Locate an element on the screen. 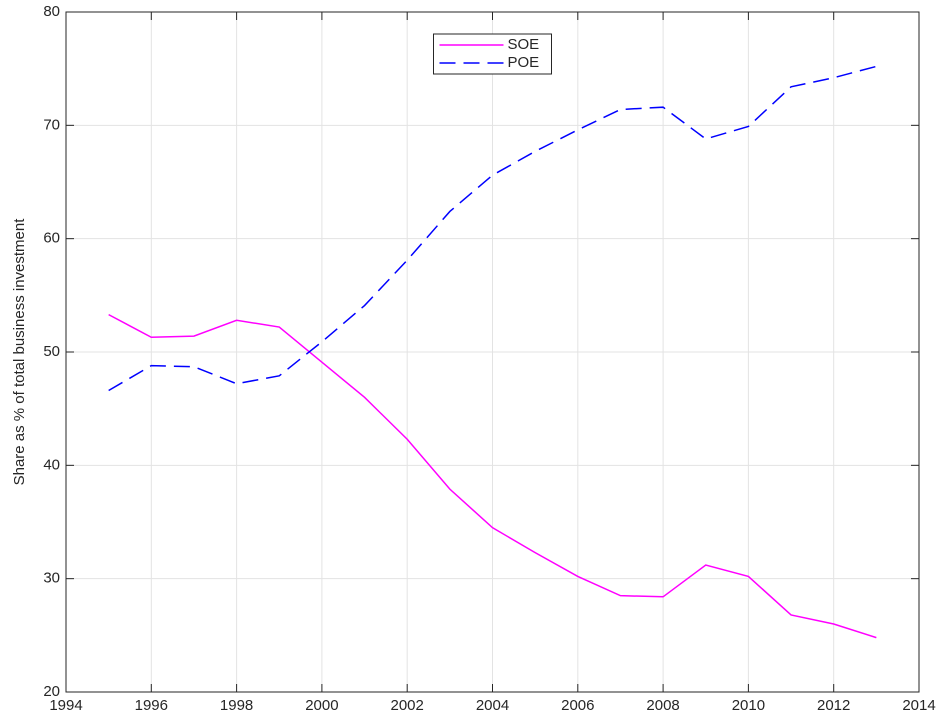 This screenshot has width=950, height=722. y-tick-label: 70 is located at coordinates (51, 124).